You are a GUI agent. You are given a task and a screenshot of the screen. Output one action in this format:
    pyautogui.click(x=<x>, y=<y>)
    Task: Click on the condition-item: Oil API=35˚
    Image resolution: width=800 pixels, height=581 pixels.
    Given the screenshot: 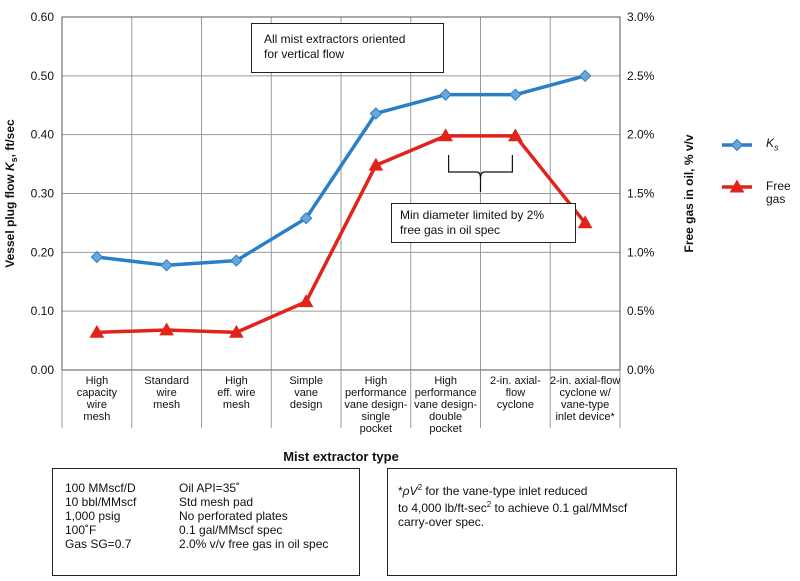 What is the action you would take?
    pyautogui.click(x=210, y=488)
    